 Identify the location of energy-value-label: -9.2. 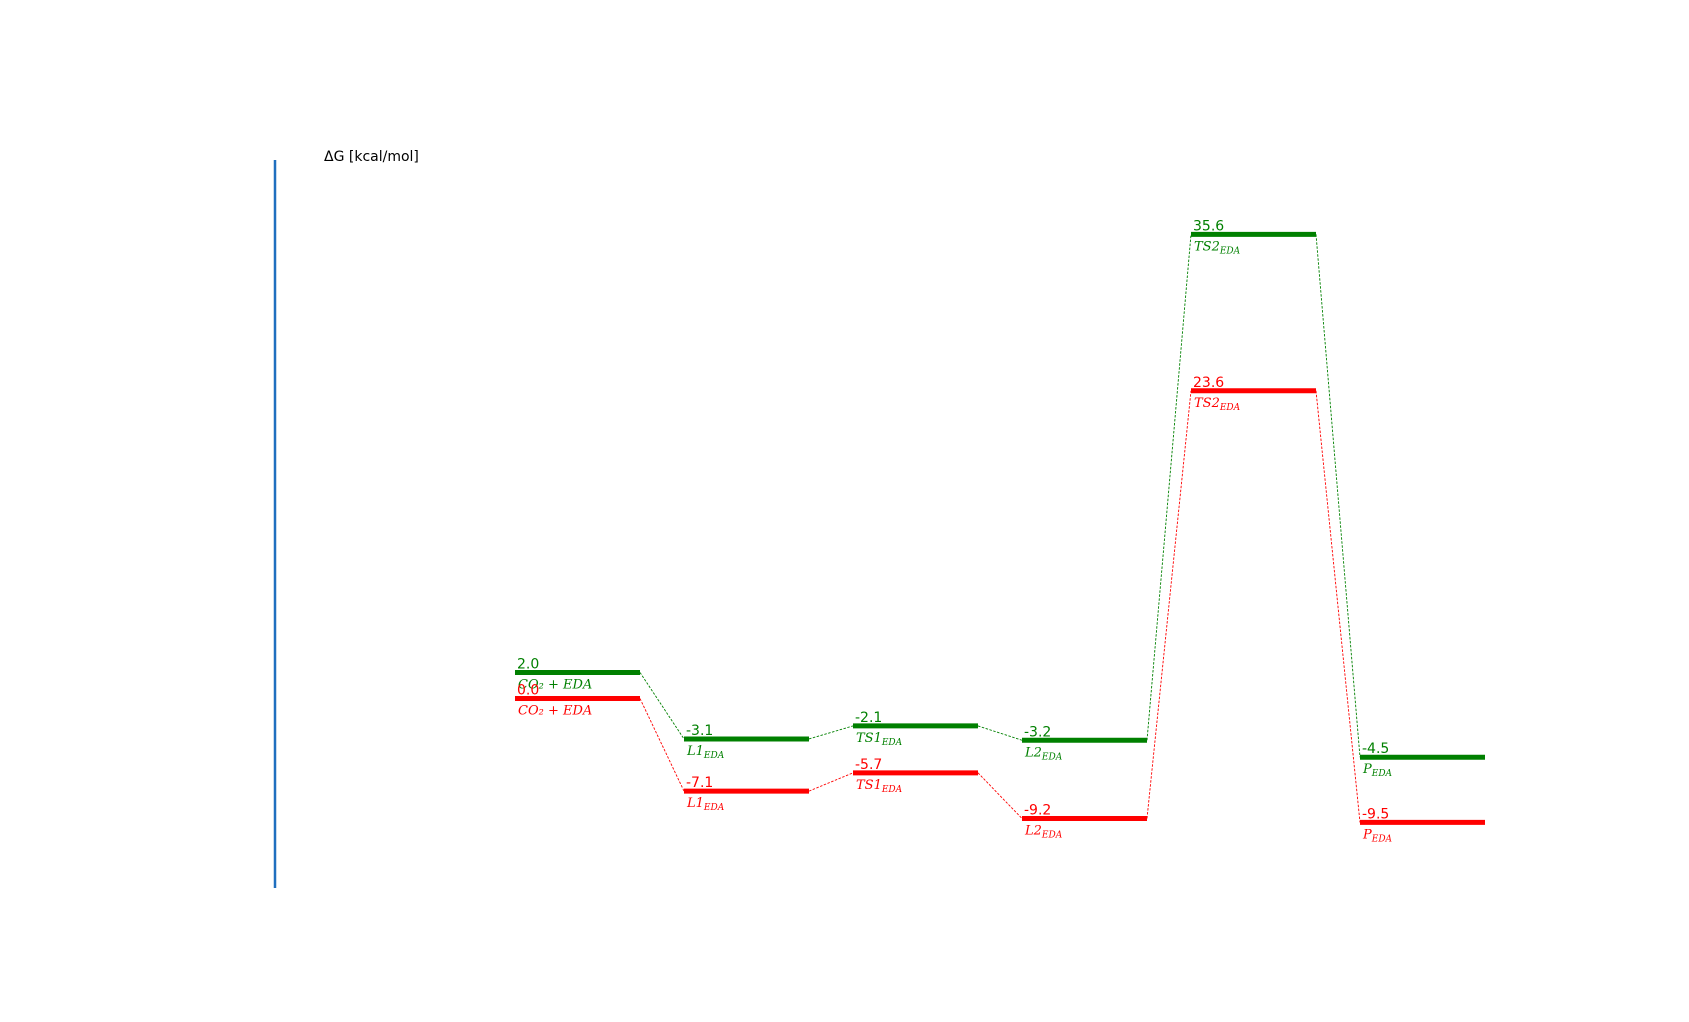
(1037, 810).